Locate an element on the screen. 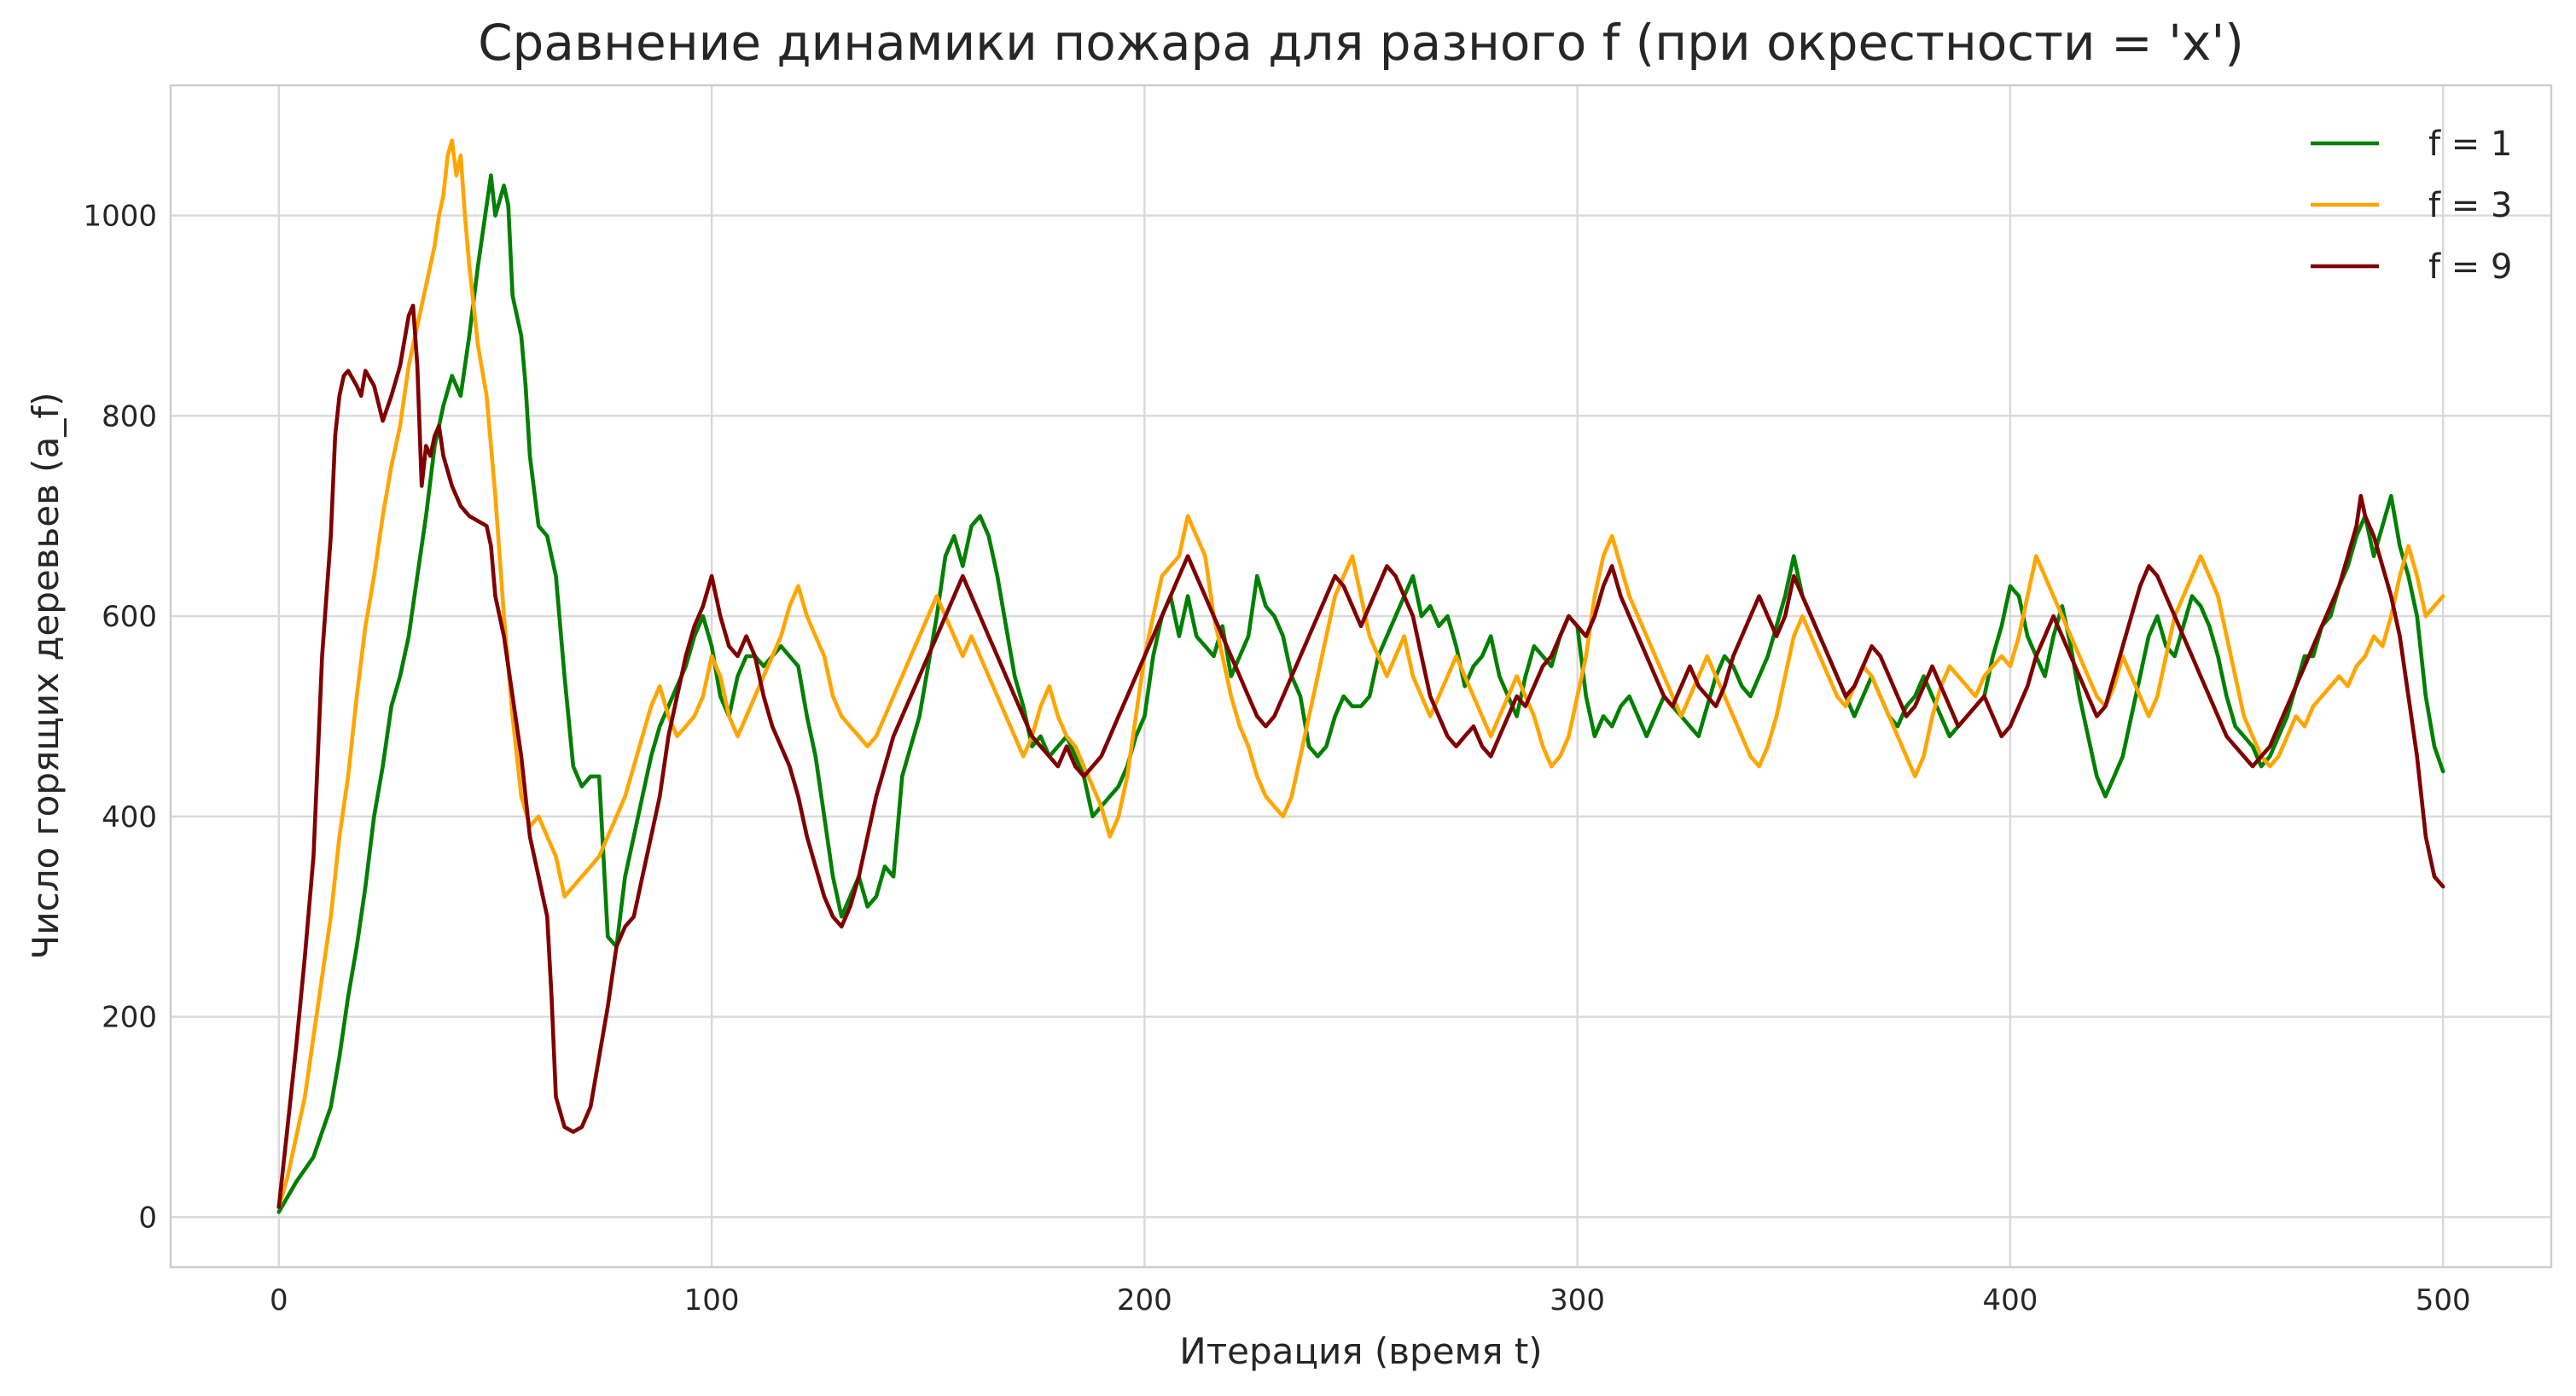 This screenshot has height=1396, width=2576. x-tick-label: 300 is located at coordinates (1578, 1300).